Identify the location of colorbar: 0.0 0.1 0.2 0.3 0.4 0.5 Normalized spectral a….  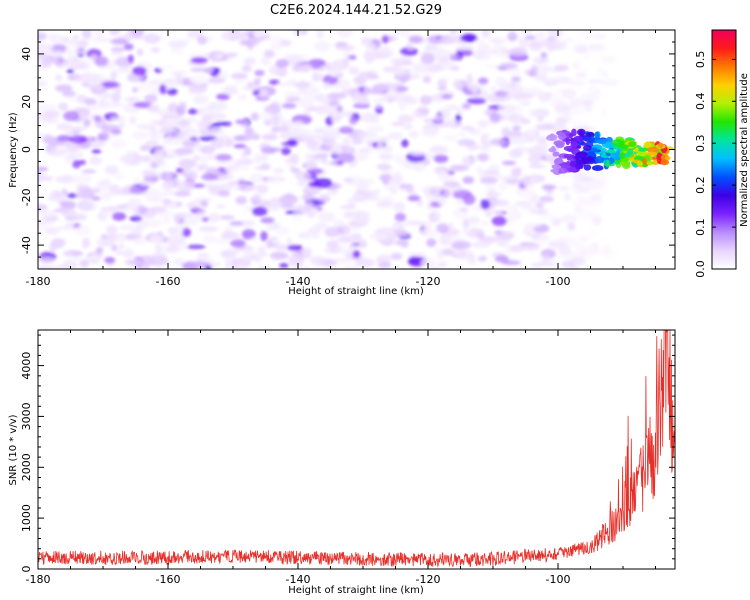
(722, 153).